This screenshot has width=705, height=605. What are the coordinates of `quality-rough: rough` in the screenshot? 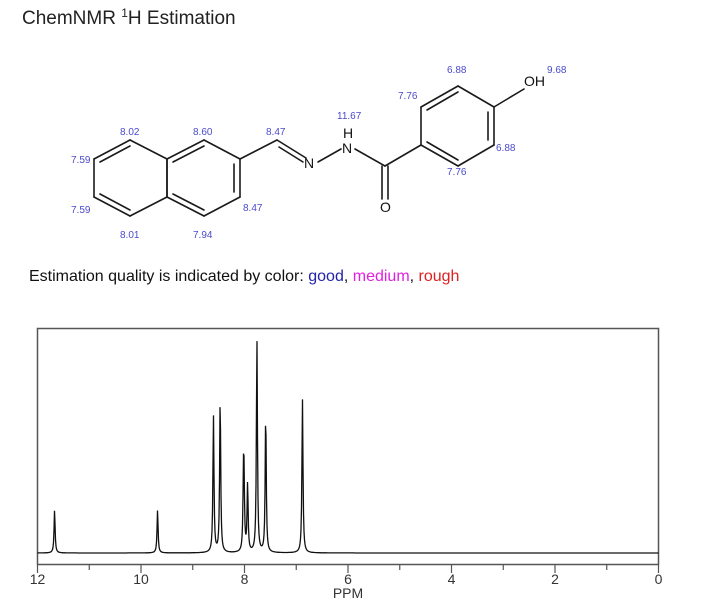 It's located at (439, 276).